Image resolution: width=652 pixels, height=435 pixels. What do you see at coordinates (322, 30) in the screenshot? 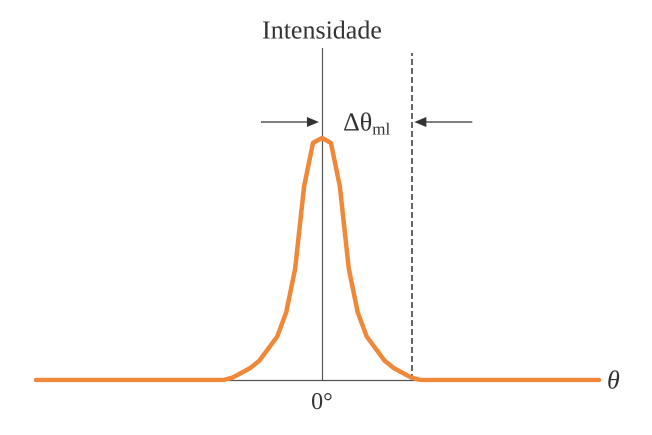
I see `y-axis-title: Intensidade` at bounding box center [322, 30].